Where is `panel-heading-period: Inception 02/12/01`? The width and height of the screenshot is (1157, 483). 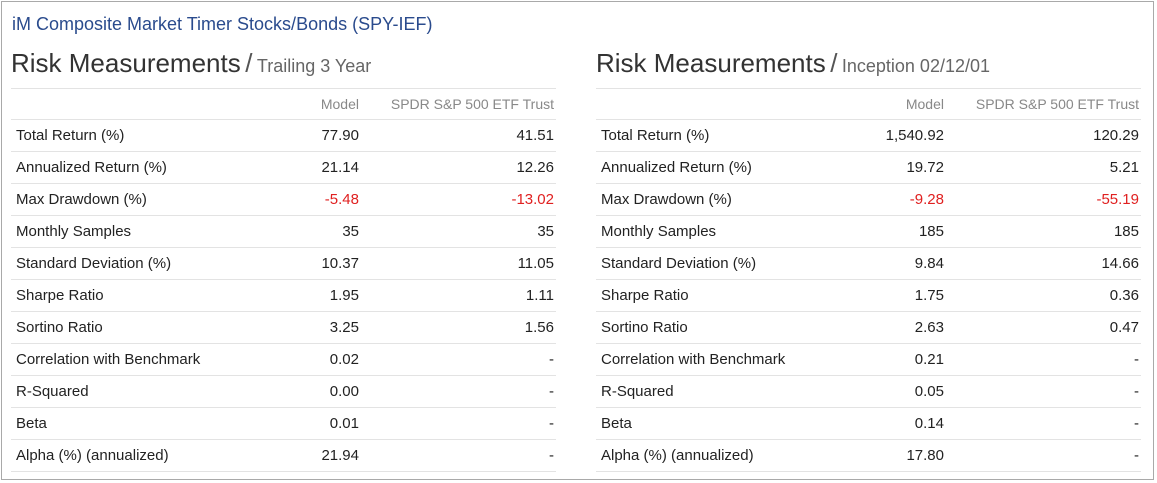
panel-heading-period: Inception 02/12/01 is located at coordinates (915, 66).